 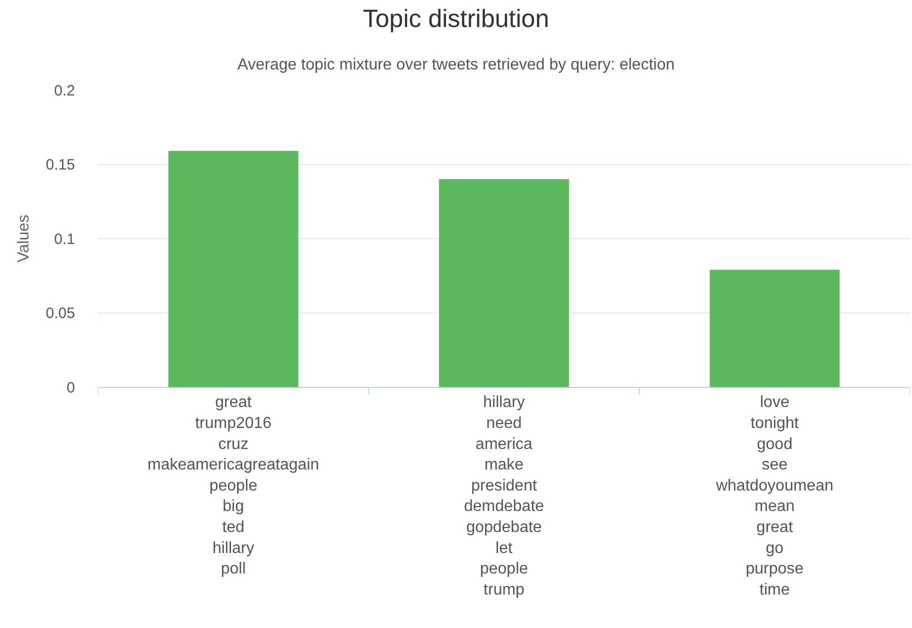 What do you see at coordinates (64, 91) in the screenshot?
I see `y-tick-label: 0.2` at bounding box center [64, 91].